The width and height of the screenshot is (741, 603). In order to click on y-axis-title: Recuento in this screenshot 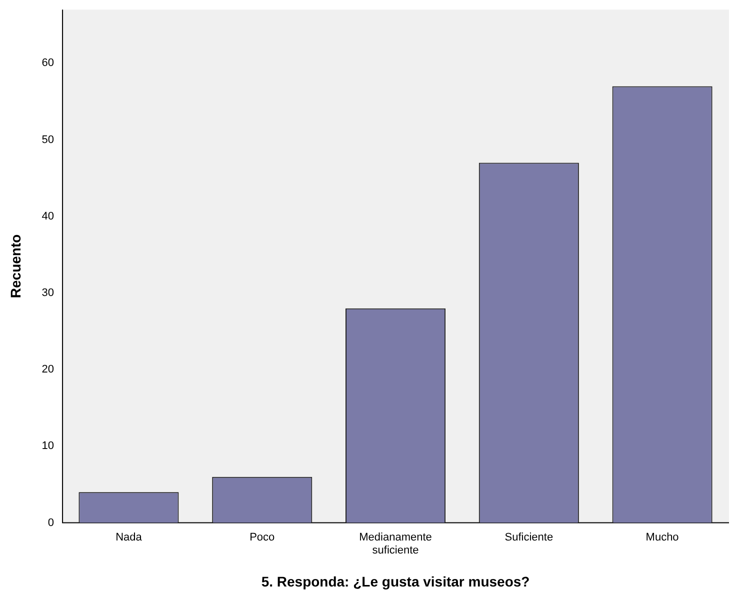, I will do `click(15, 266)`.